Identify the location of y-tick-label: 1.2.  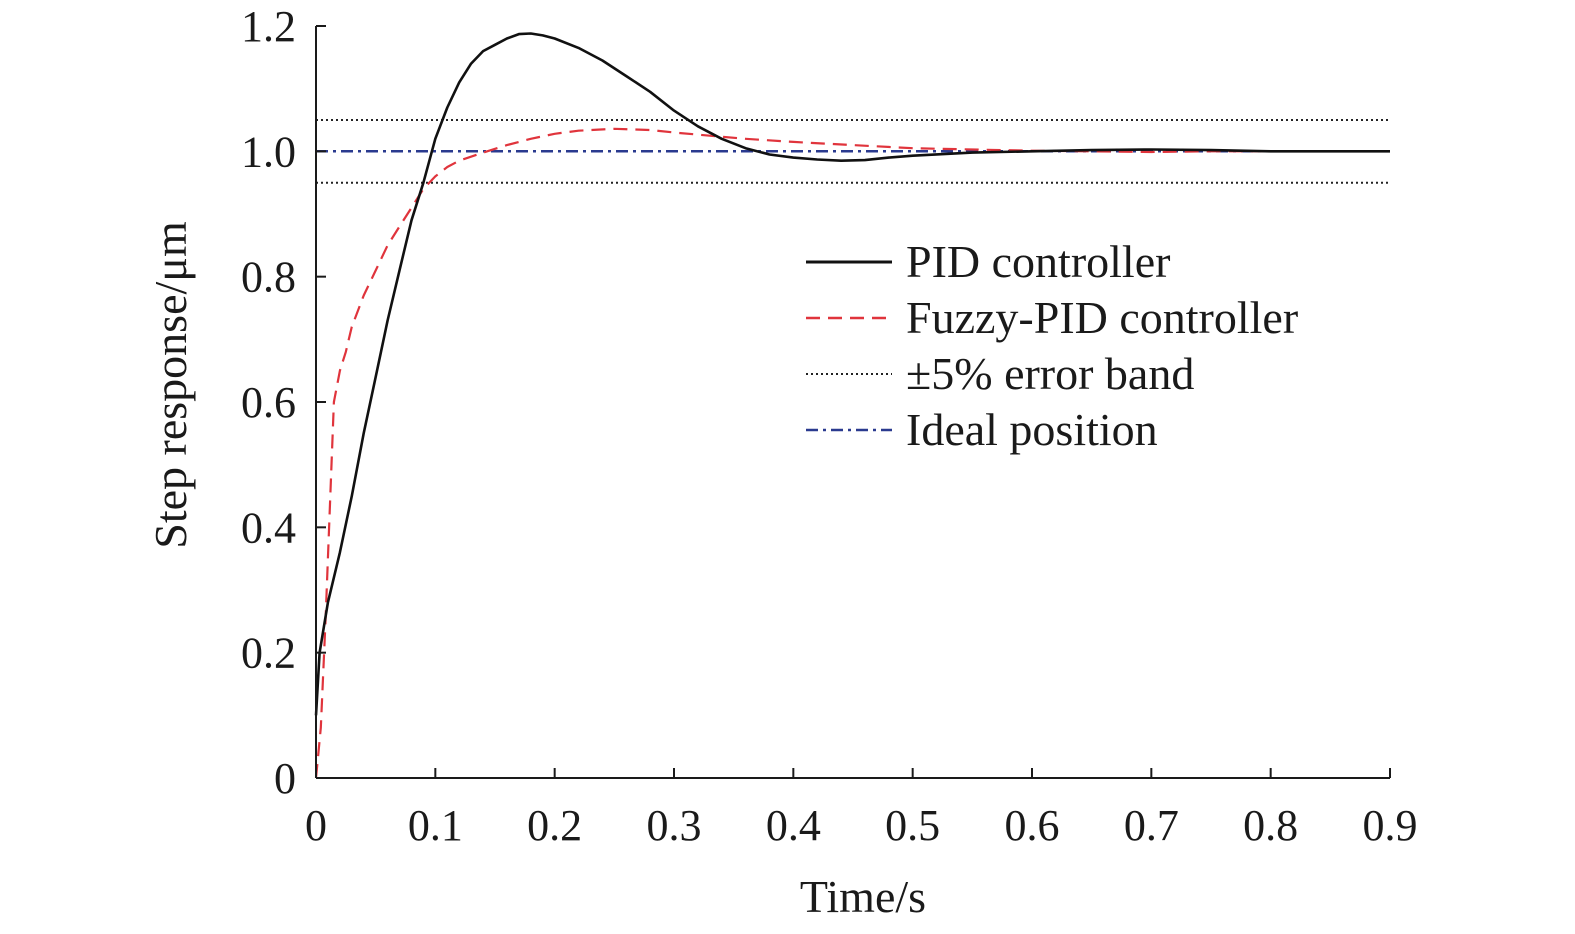
(268, 26).